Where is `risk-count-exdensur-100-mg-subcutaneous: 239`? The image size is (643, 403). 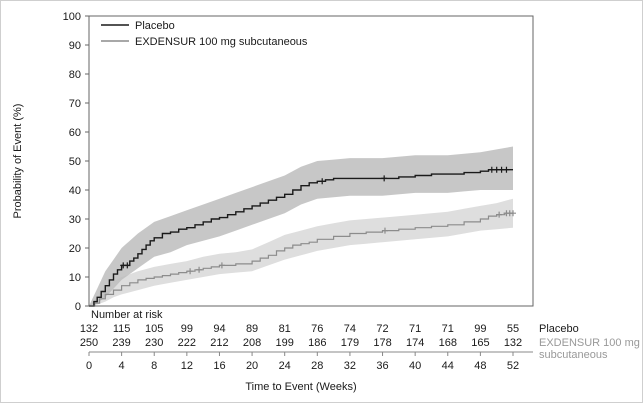 risk-count-exdensur-100-mg-subcutaneous: 239 is located at coordinates (121, 343).